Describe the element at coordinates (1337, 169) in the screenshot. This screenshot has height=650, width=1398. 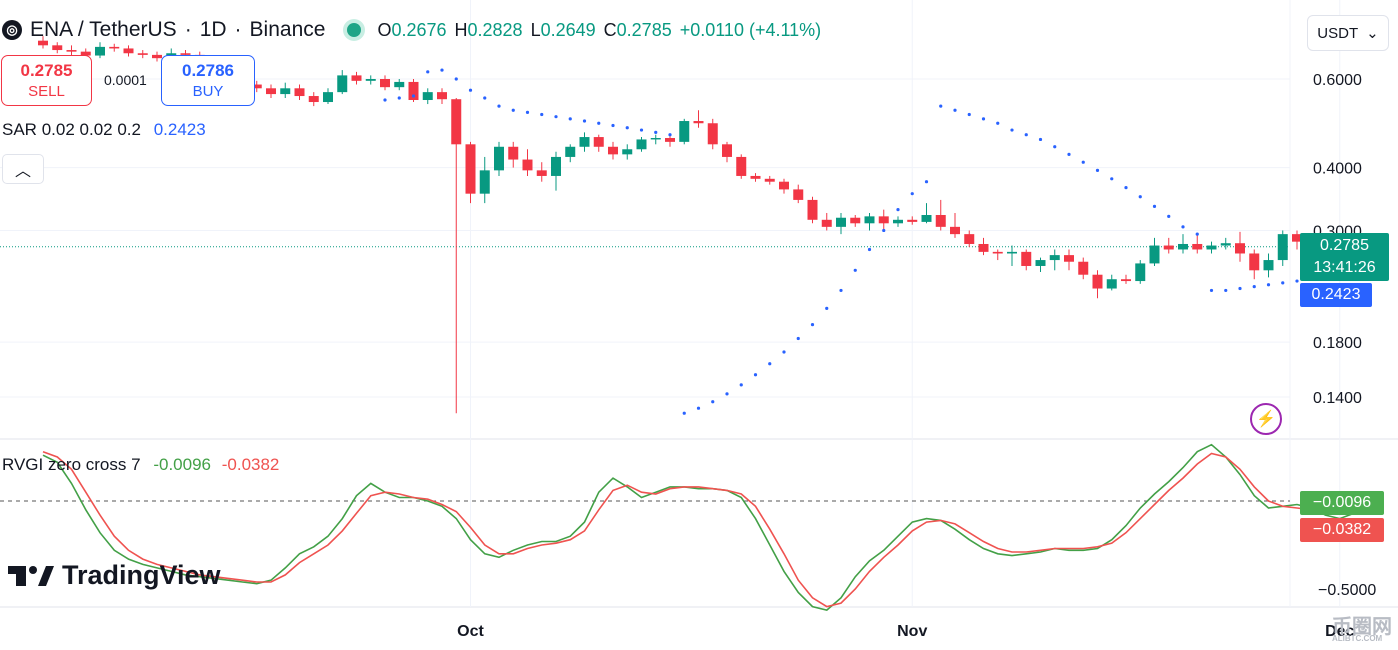
I see `price-tick-label: 0.4000` at that location.